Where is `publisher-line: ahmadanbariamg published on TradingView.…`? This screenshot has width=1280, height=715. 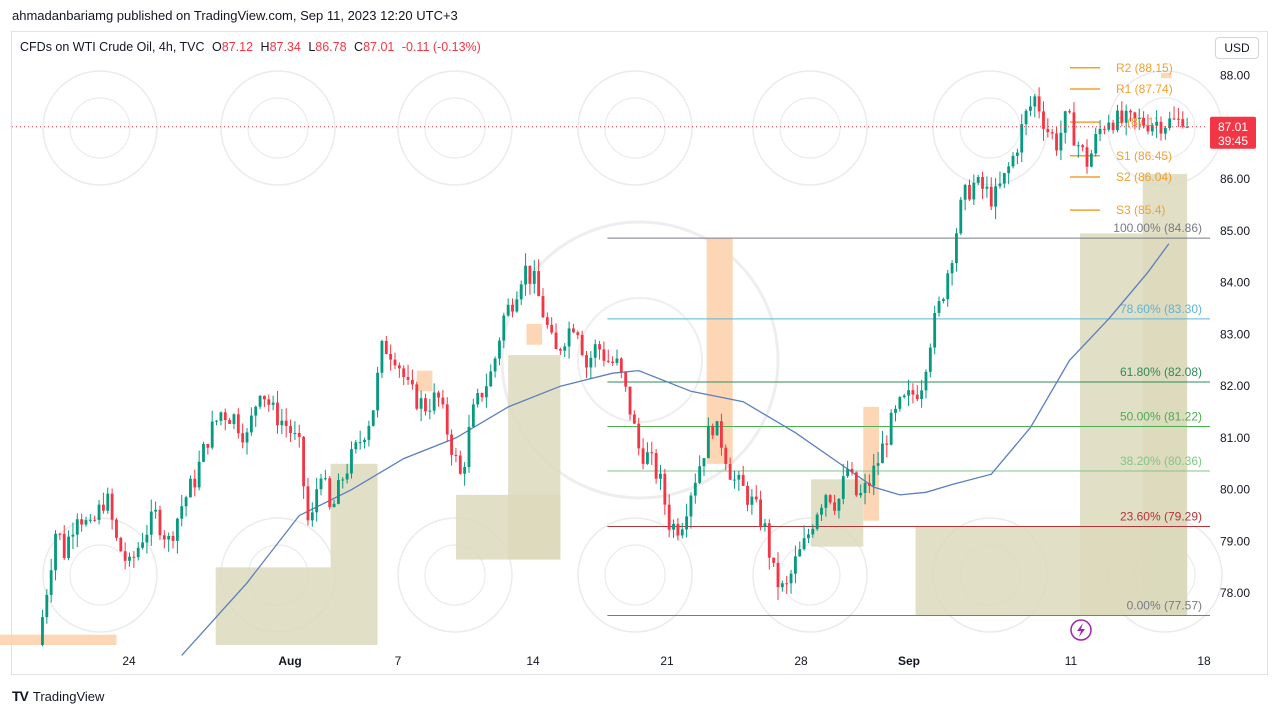 publisher-line: ahmadanbariamg published on TradingView.… is located at coordinates (235, 15).